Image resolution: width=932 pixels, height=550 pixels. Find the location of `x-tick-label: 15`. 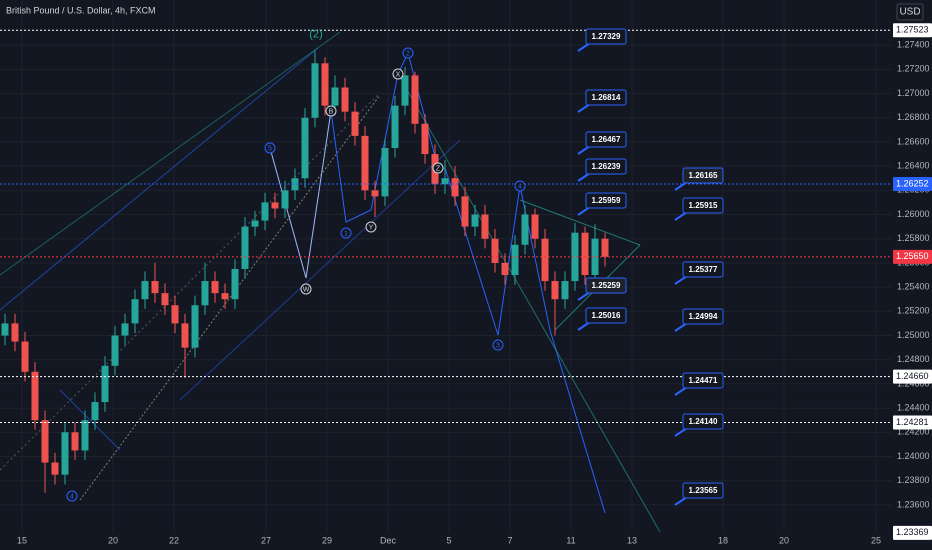

x-tick-label: 15 is located at coordinates (22, 540).